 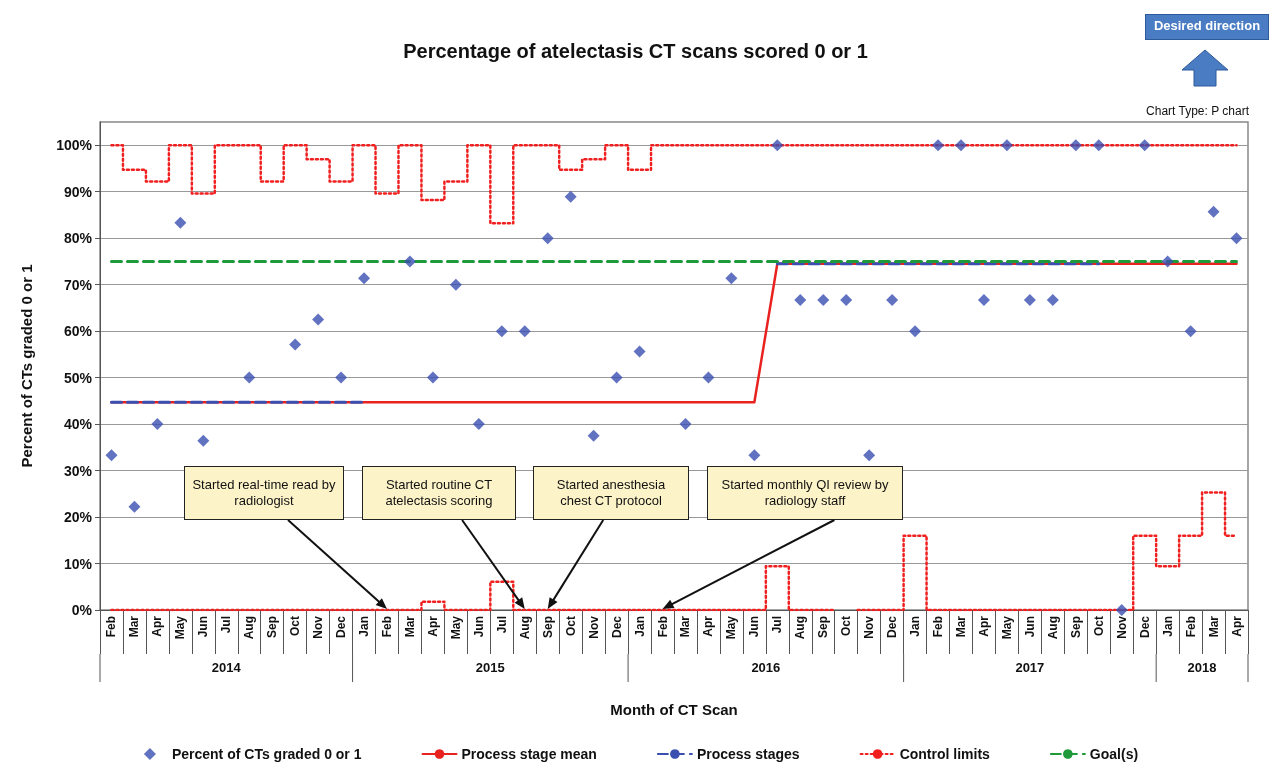 I want to click on y-tick-label: 100%, so click(x=74, y=145).